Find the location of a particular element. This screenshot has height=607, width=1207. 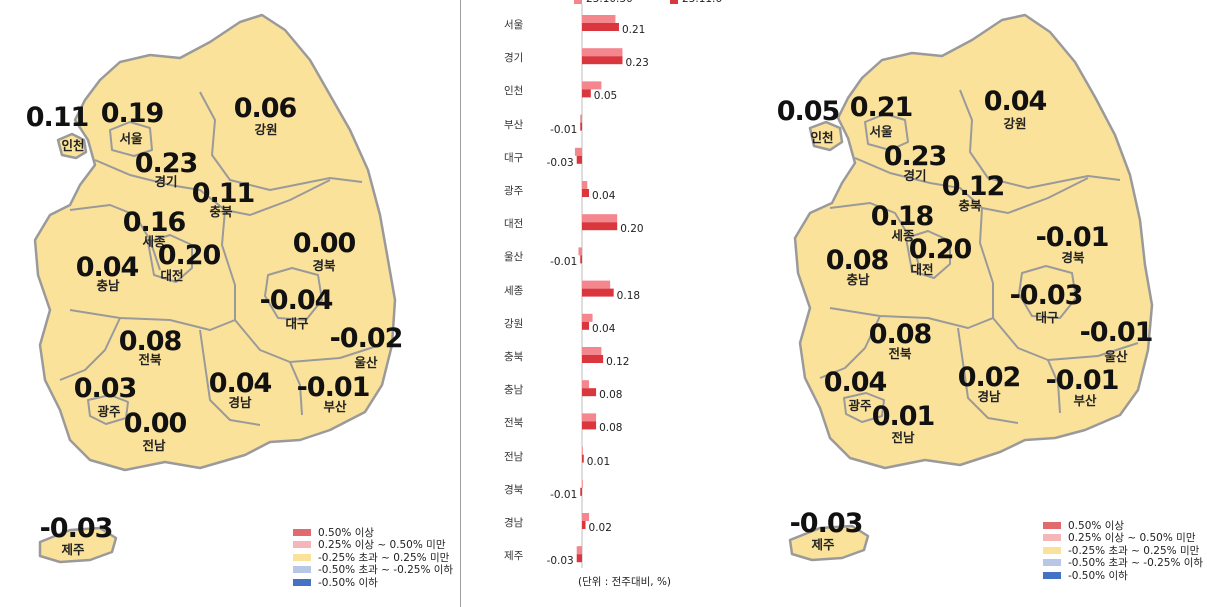

bar-value-label: 0.02 is located at coordinates (600, 528).